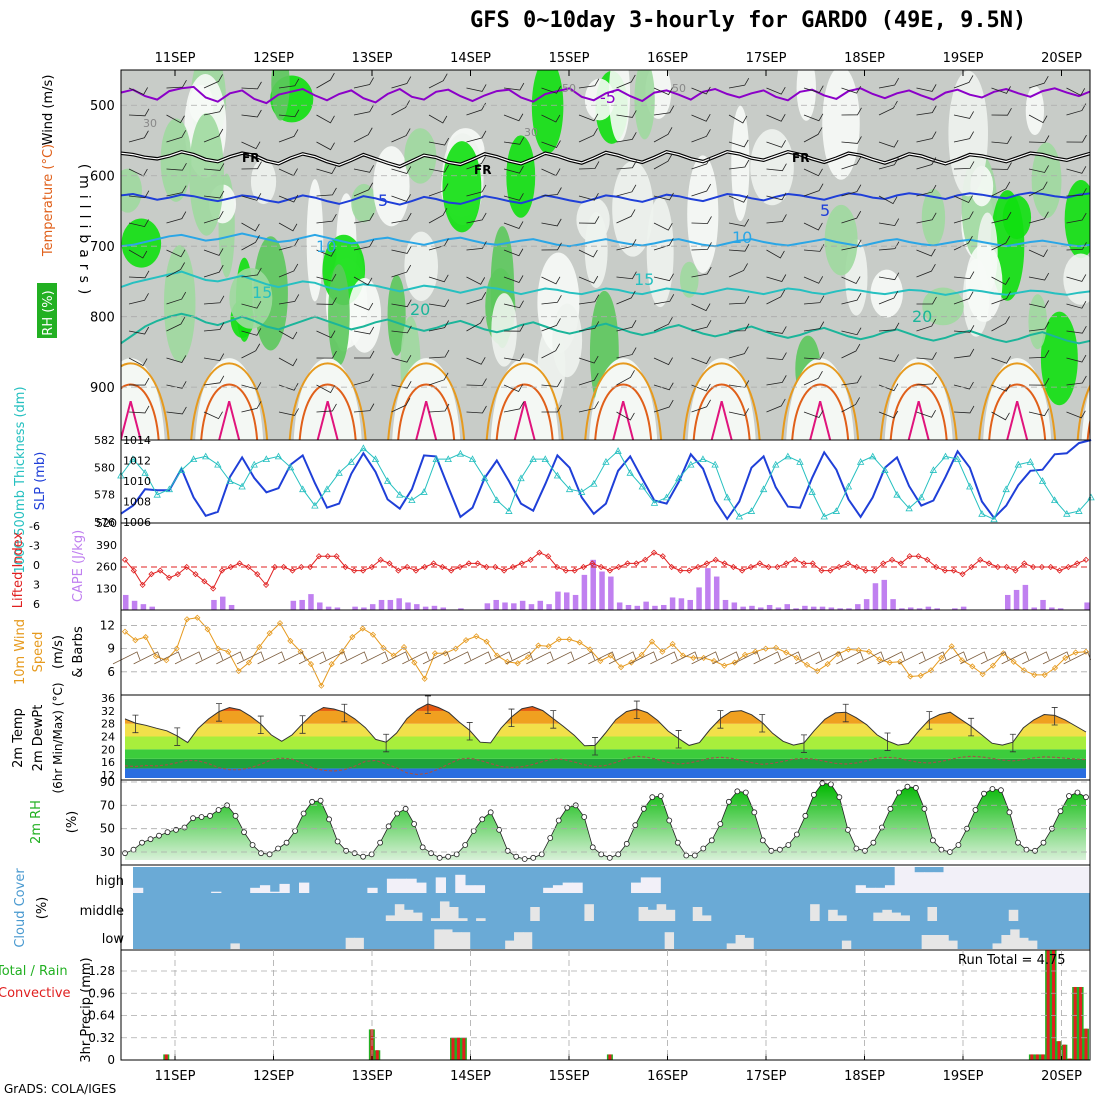  What do you see at coordinates (107, 805) in the screenshot?
I see `y-tick-label: 70` at bounding box center [107, 805].